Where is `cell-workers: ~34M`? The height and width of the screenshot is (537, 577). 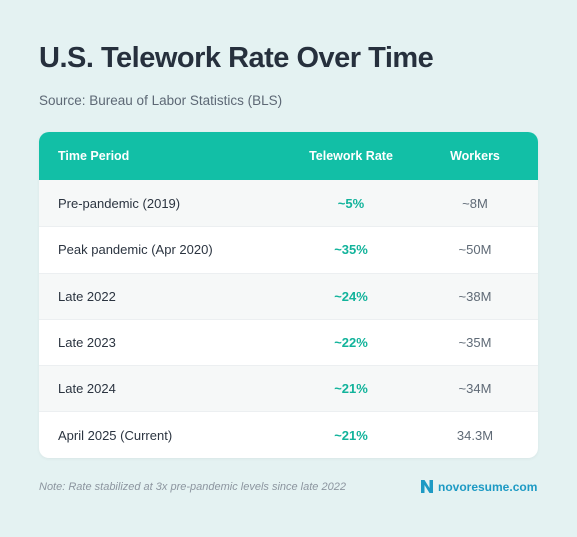 cell-workers: ~34M is located at coordinates (475, 389).